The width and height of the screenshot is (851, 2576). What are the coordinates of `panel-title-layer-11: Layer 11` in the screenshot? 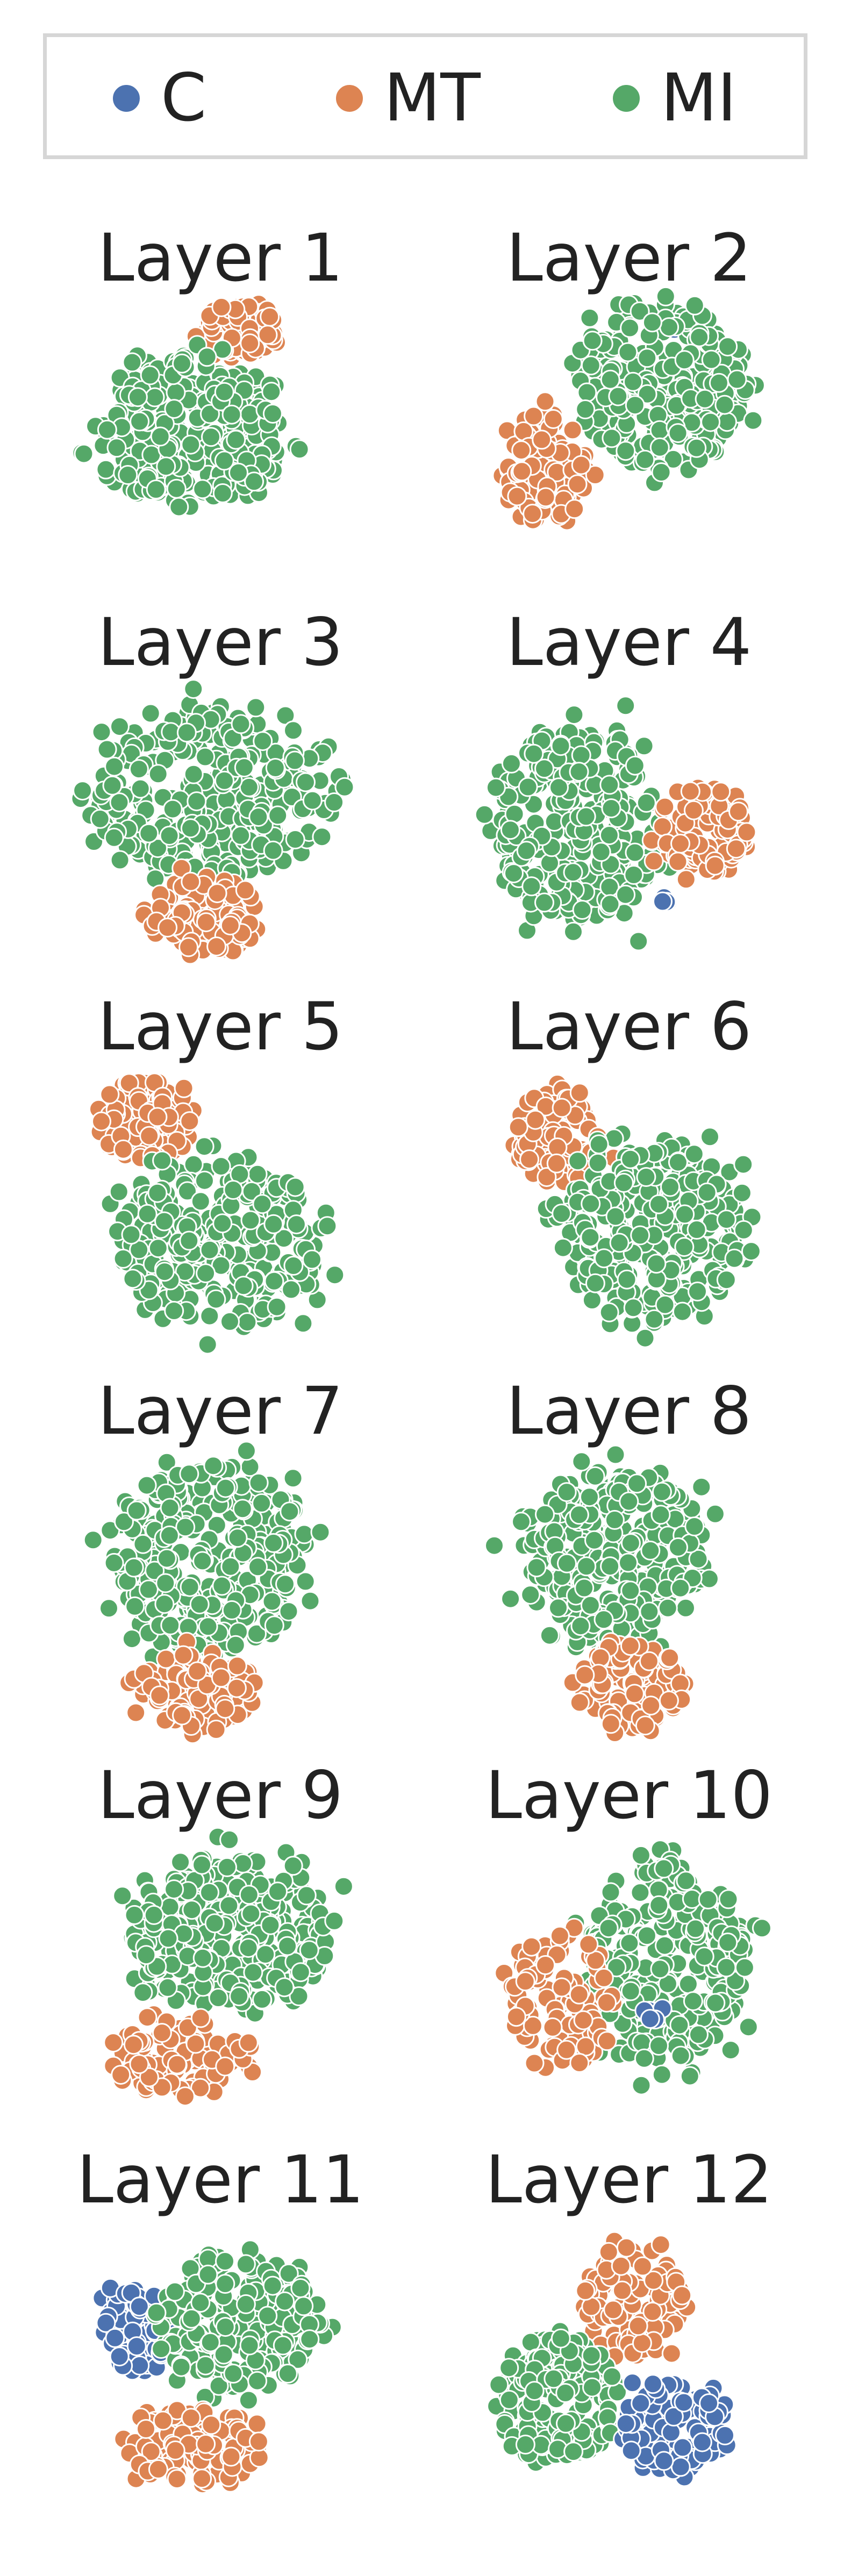 It's located at (220, 2180).